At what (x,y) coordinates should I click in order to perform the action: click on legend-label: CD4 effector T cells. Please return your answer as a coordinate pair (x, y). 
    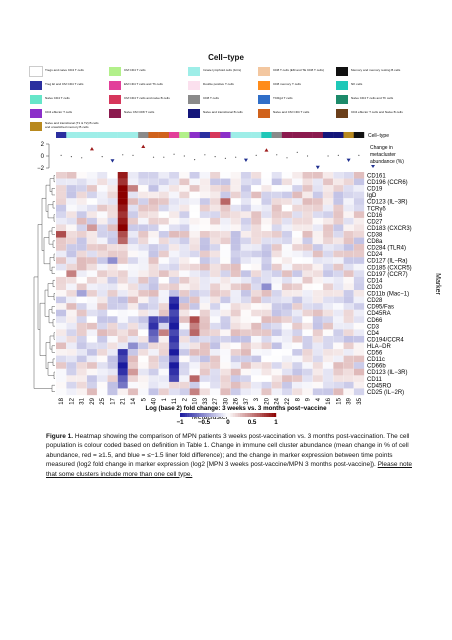
    Looking at the image, I should click on (58, 112).